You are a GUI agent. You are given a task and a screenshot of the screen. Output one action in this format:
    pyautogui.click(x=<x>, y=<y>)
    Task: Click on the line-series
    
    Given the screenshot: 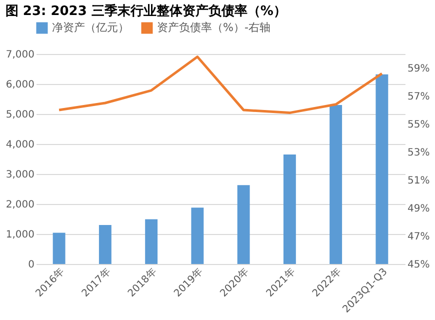 What is the action you would take?
    pyautogui.click(x=221, y=85)
    